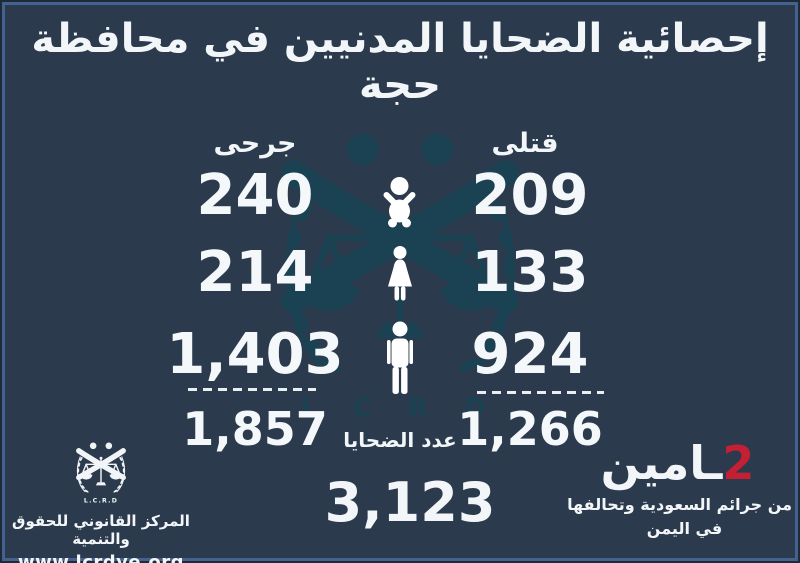 This screenshot has height=563, width=800. What do you see at coordinates (530, 429) in the screenshot?
I see `killed-total-count: 1,266` at bounding box center [530, 429].